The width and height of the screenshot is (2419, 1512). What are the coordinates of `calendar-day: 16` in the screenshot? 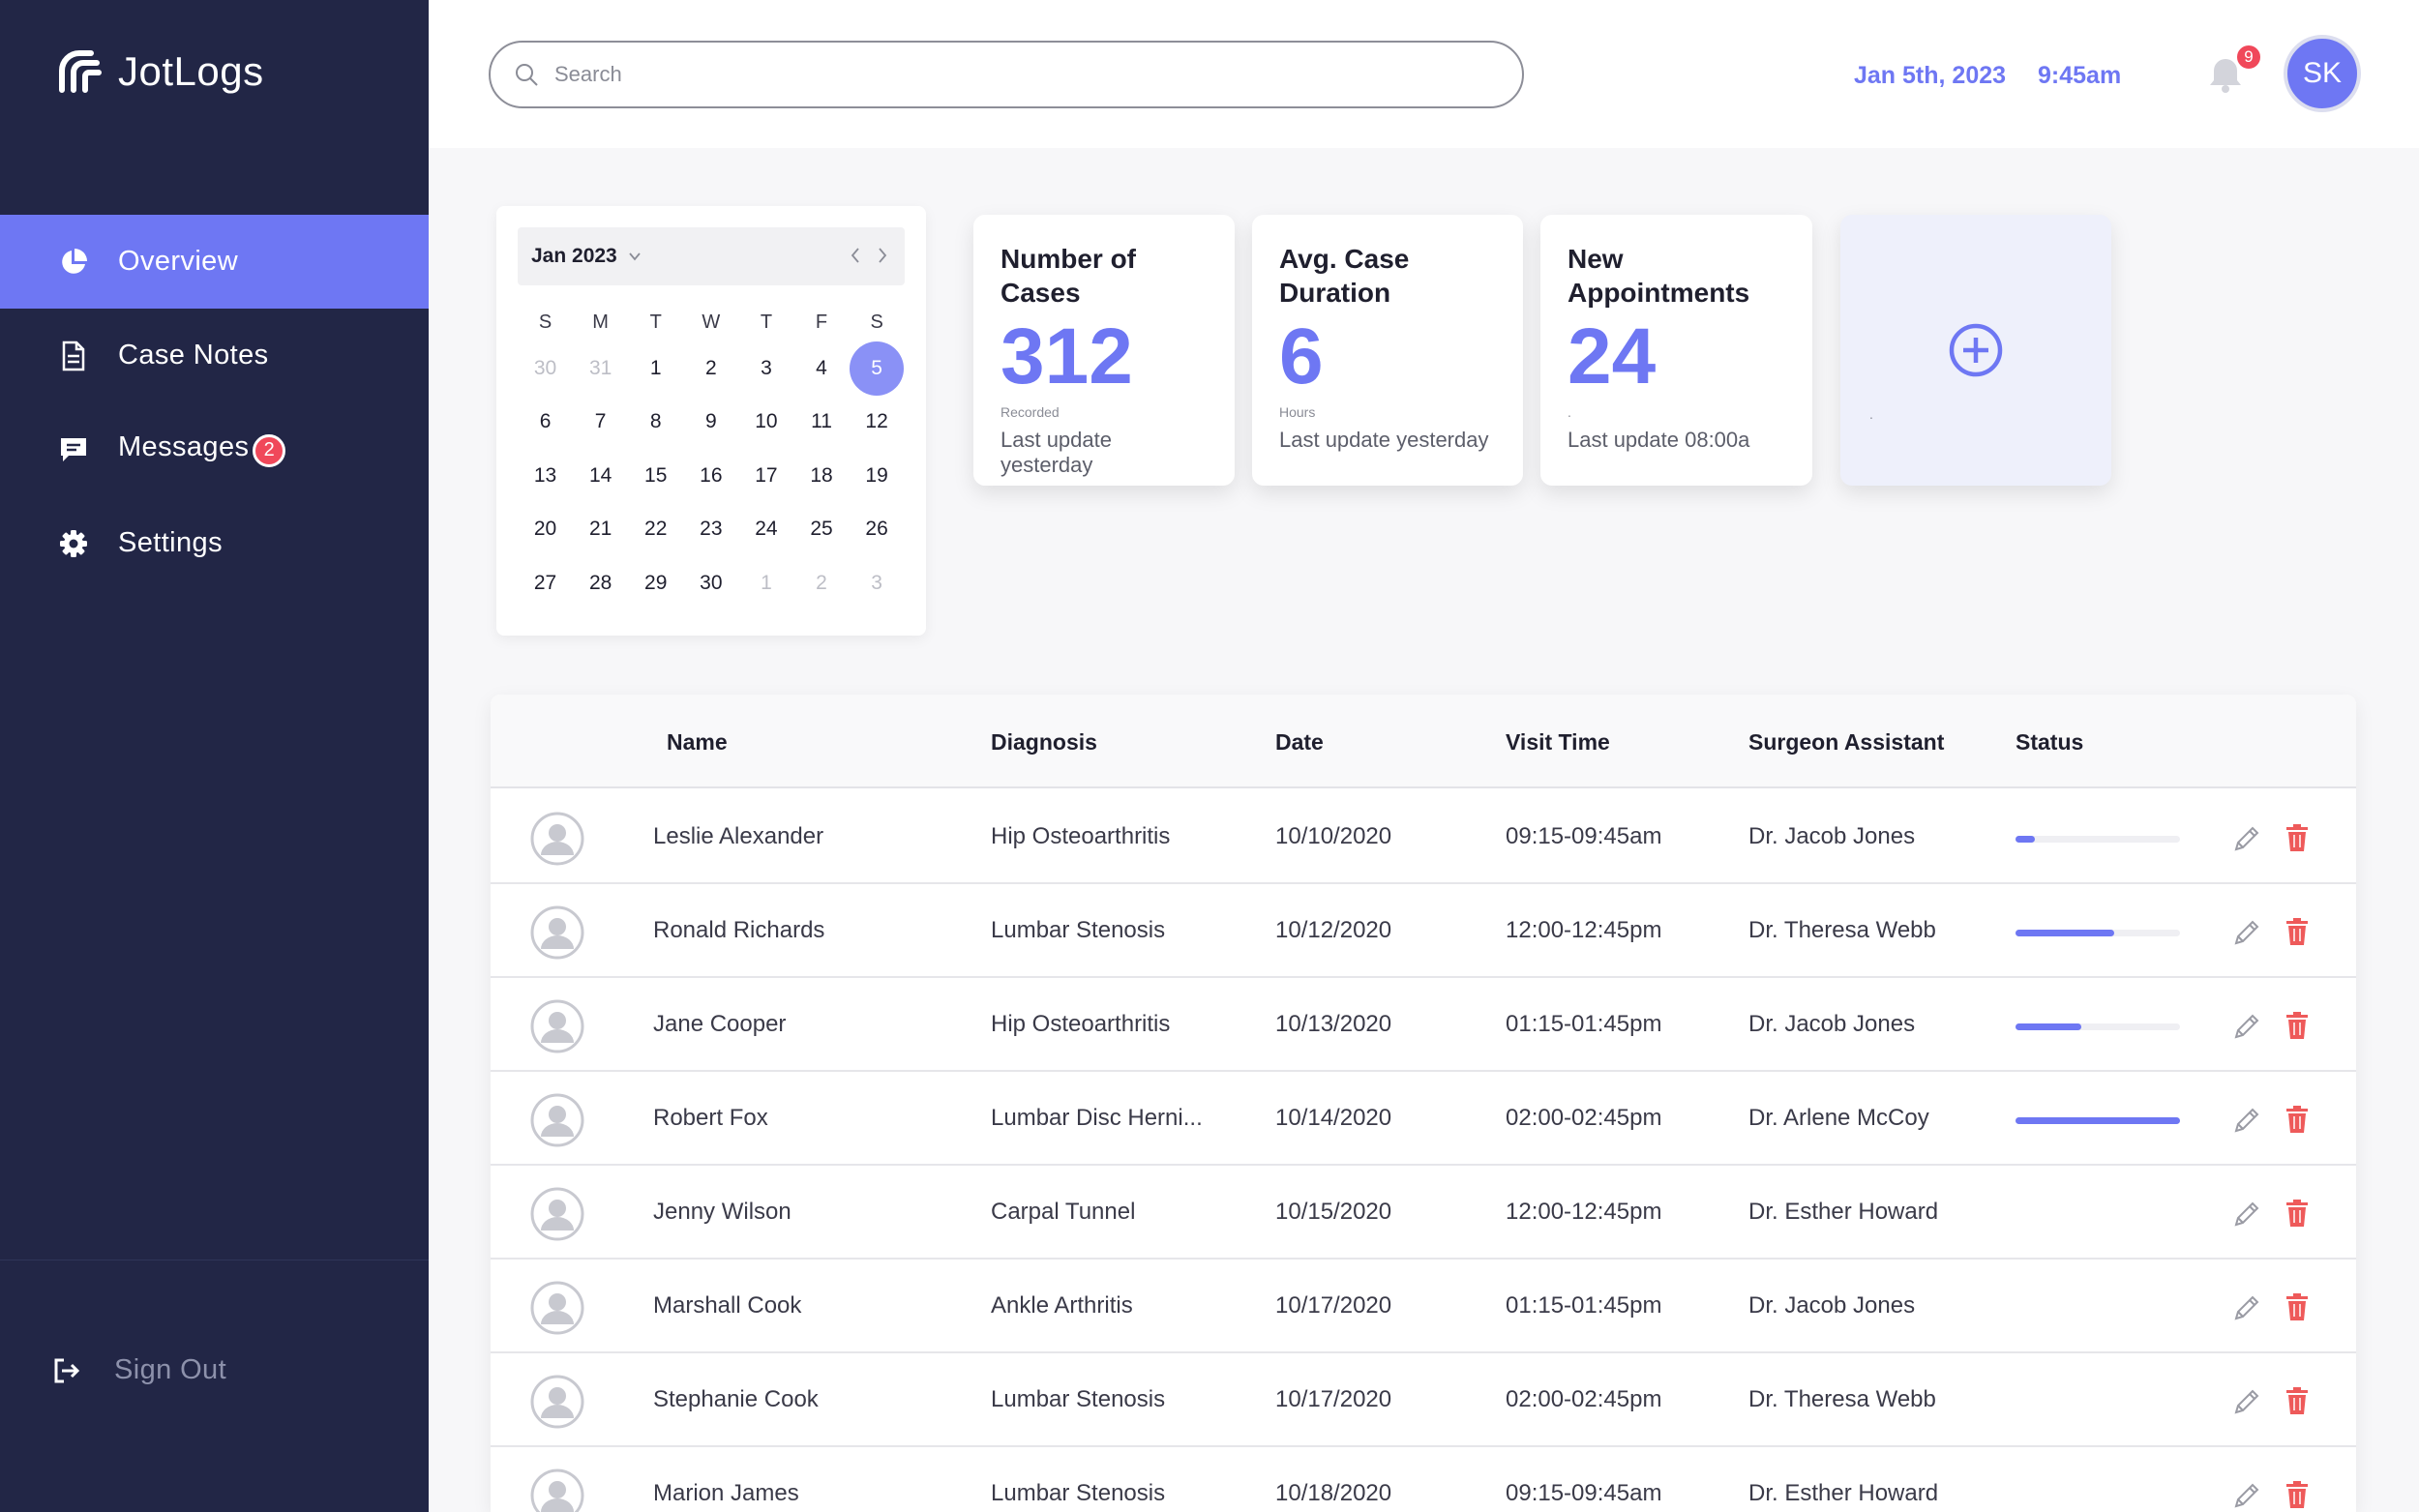 It's located at (712, 475).